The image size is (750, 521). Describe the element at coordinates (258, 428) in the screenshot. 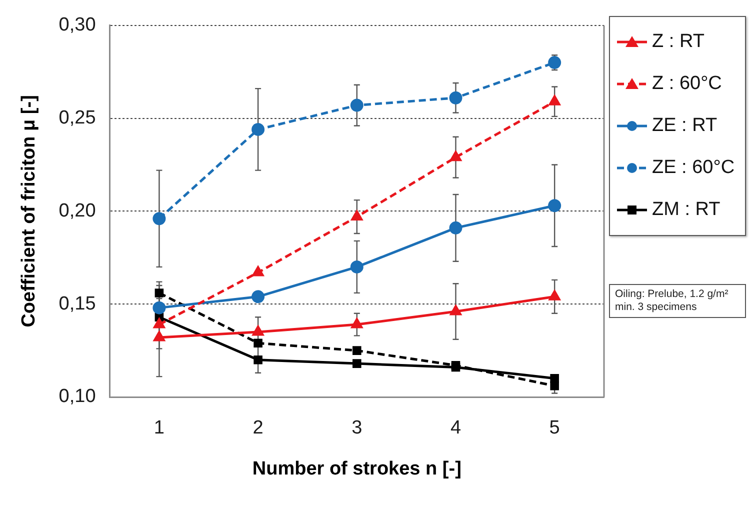

I see `x-tick-label: 2` at that location.